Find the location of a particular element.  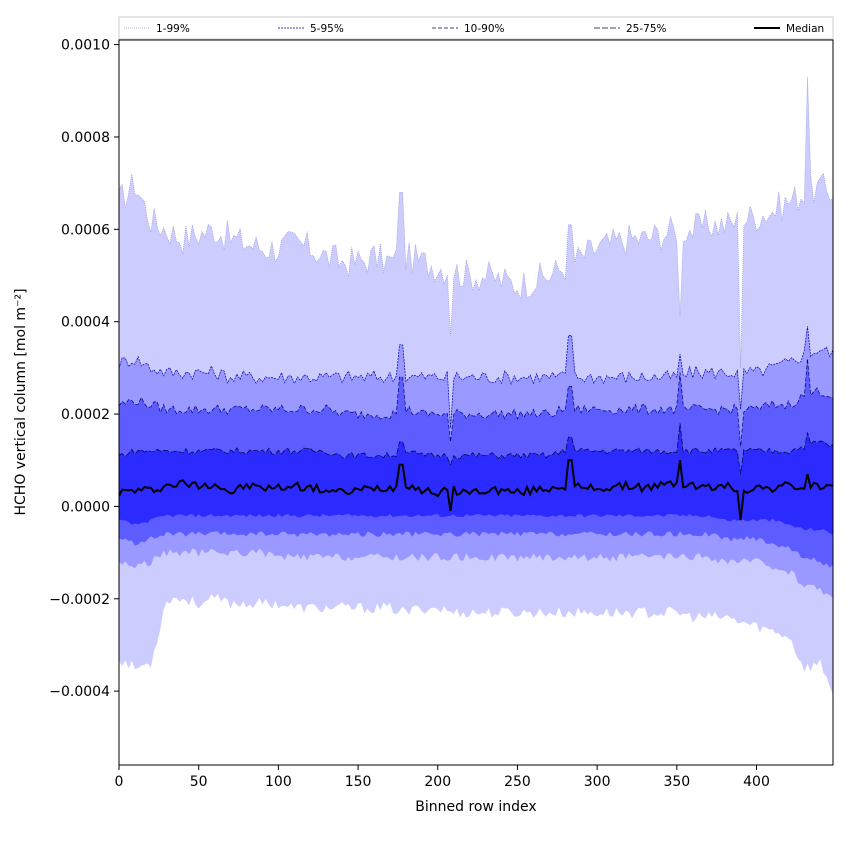

x-tick-label: 200 is located at coordinates (437, 782).